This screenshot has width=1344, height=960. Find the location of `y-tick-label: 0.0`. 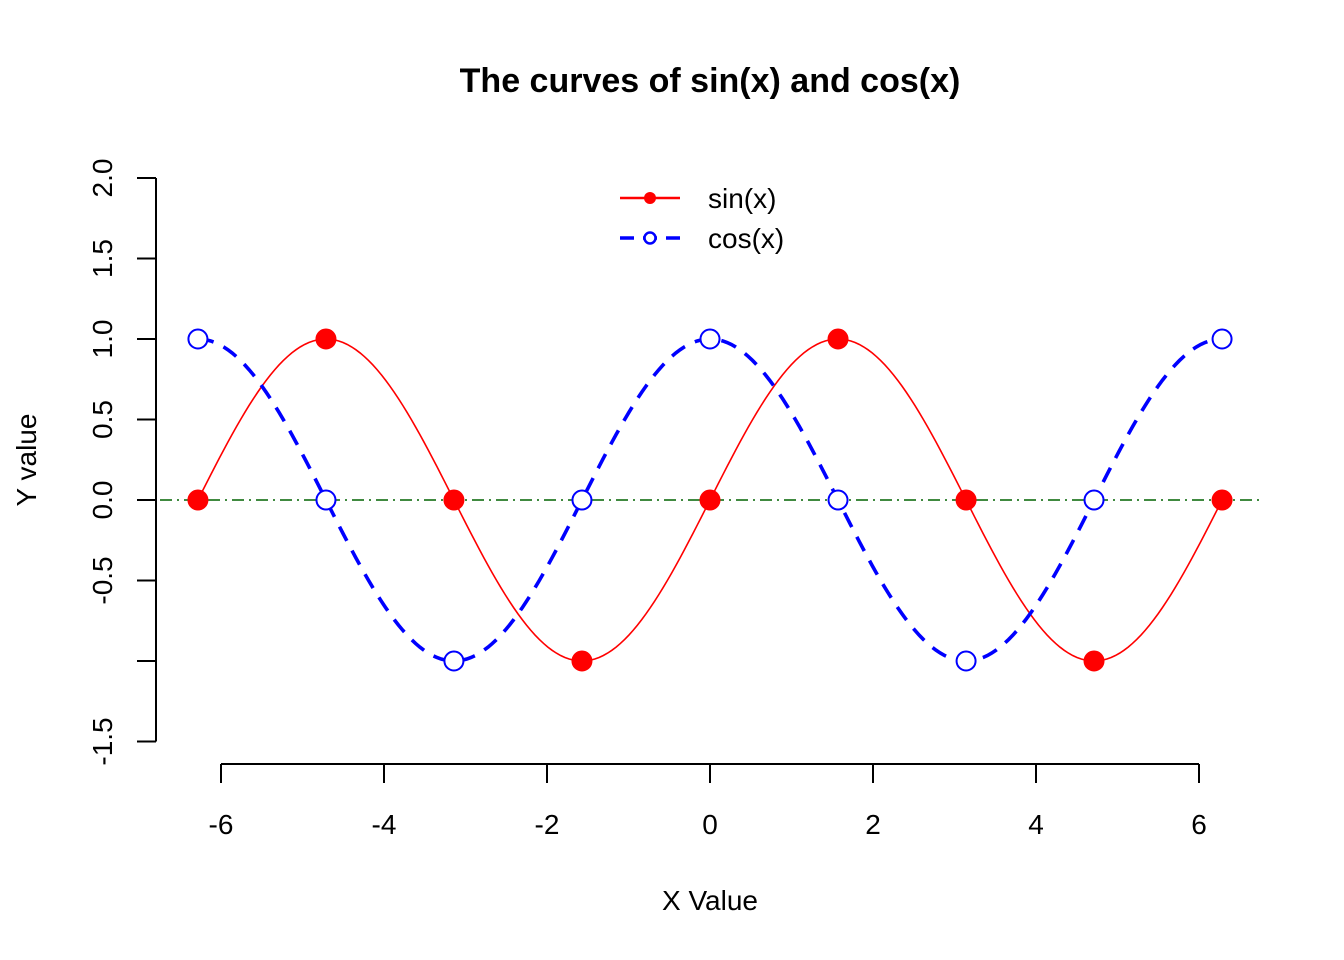

y-tick-label: 0.0 is located at coordinates (102, 500).